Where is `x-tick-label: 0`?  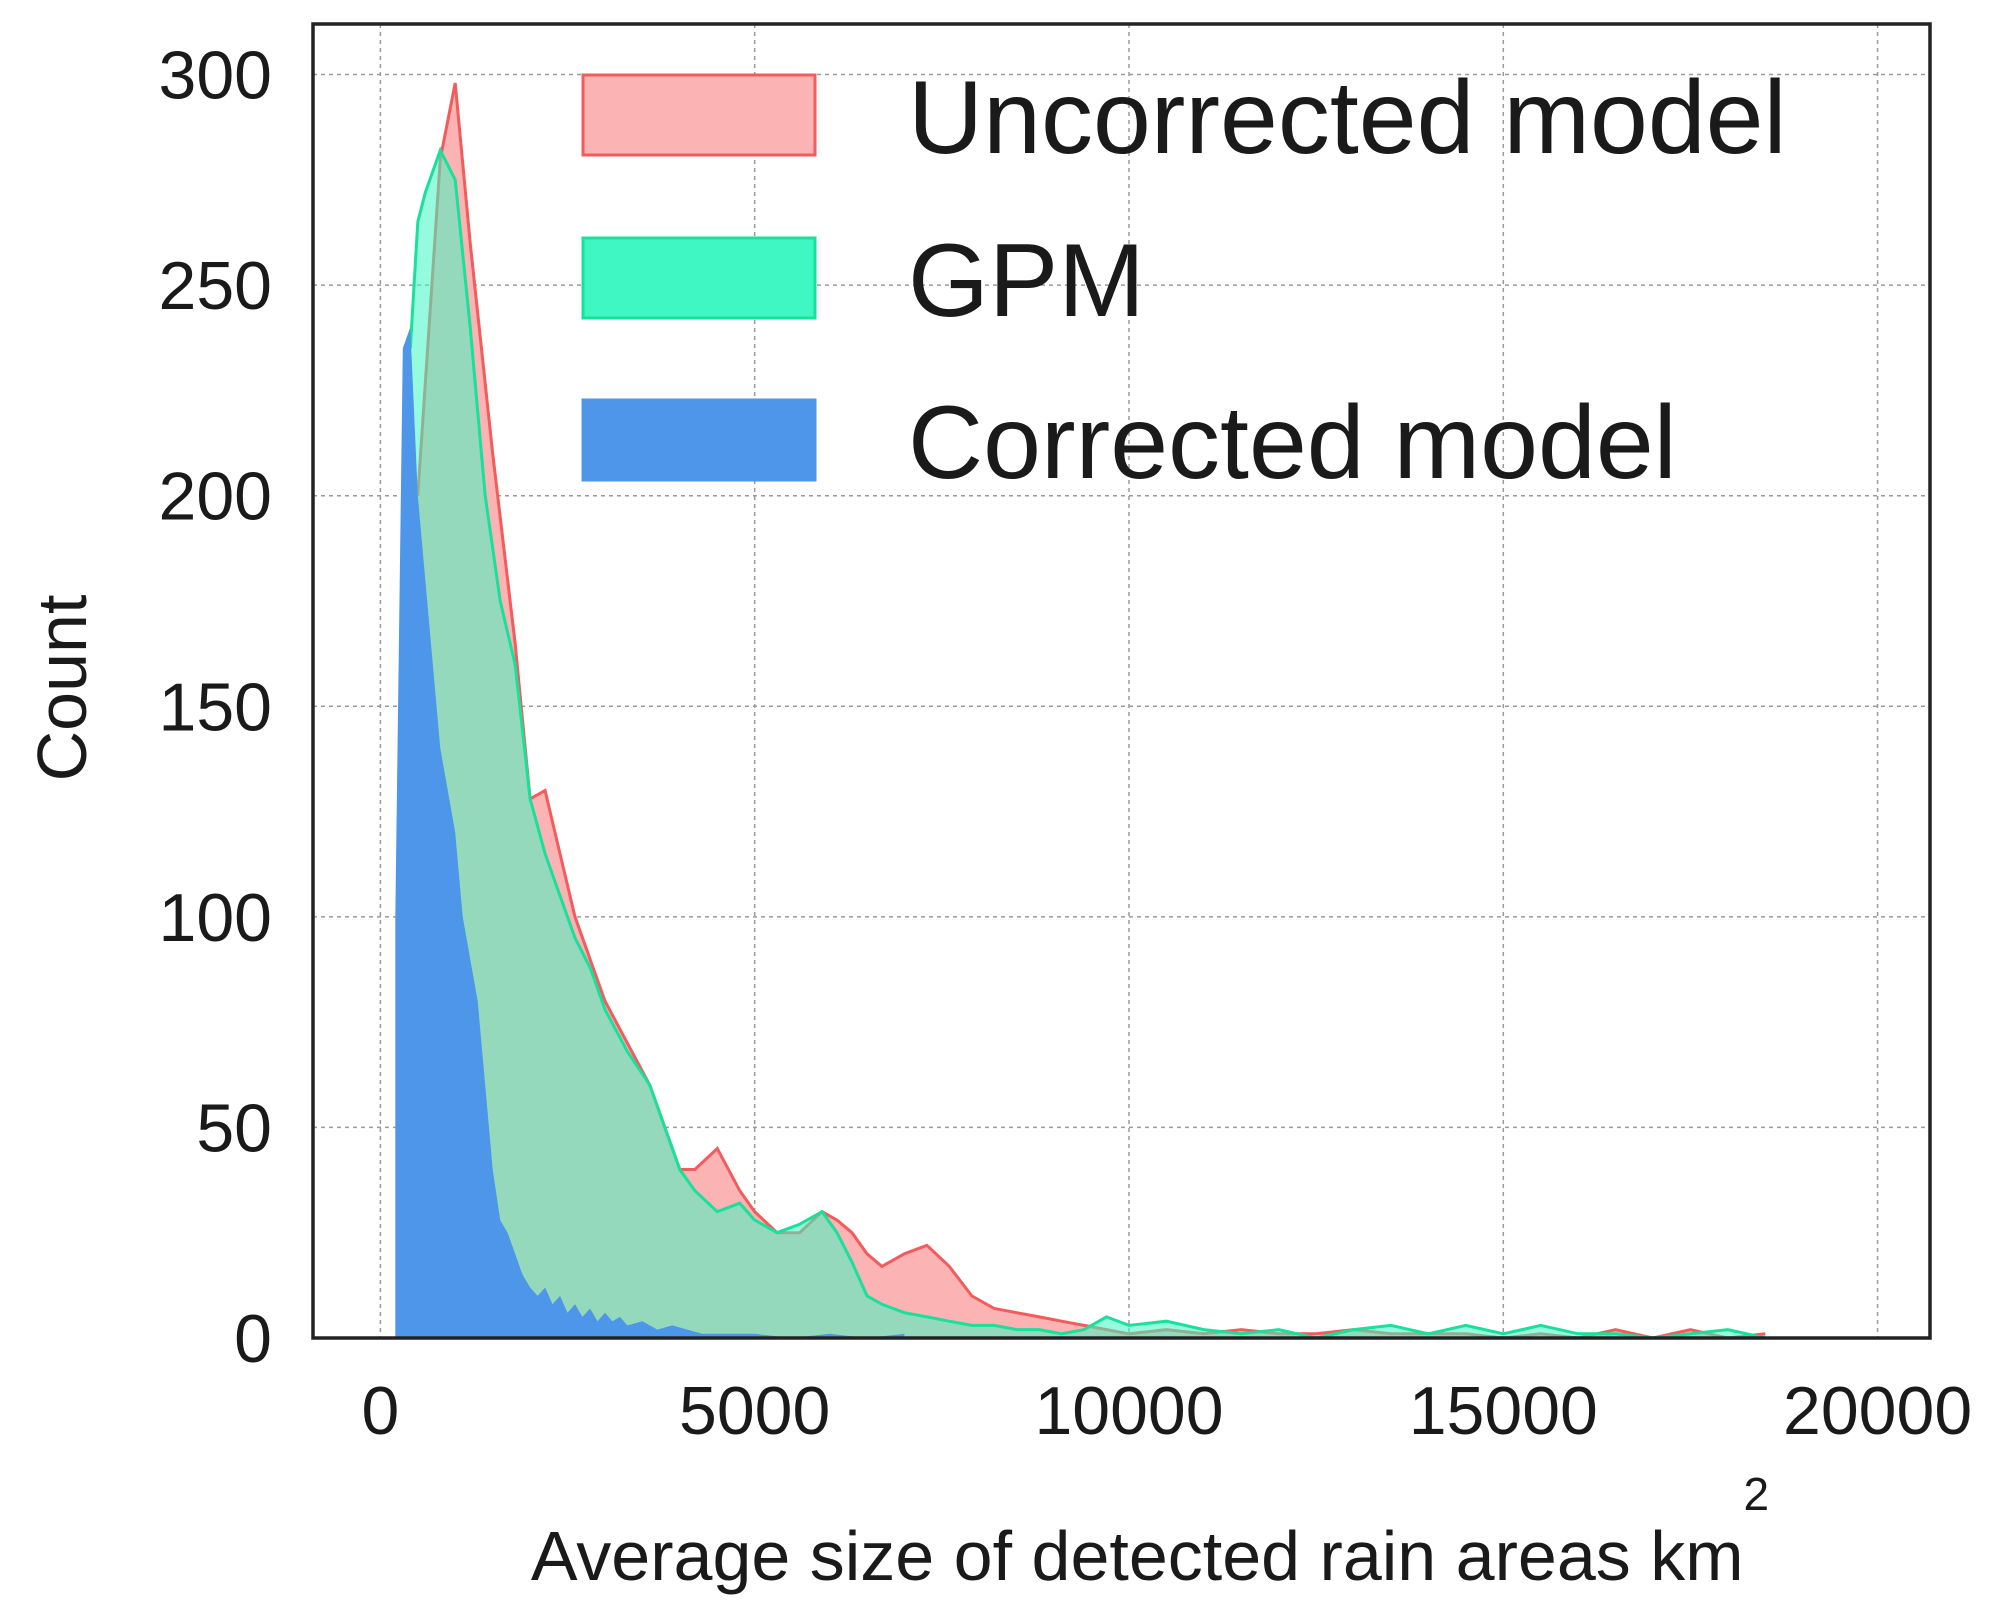
x-tick-label: 0 is located at coordinates (380, 1411).